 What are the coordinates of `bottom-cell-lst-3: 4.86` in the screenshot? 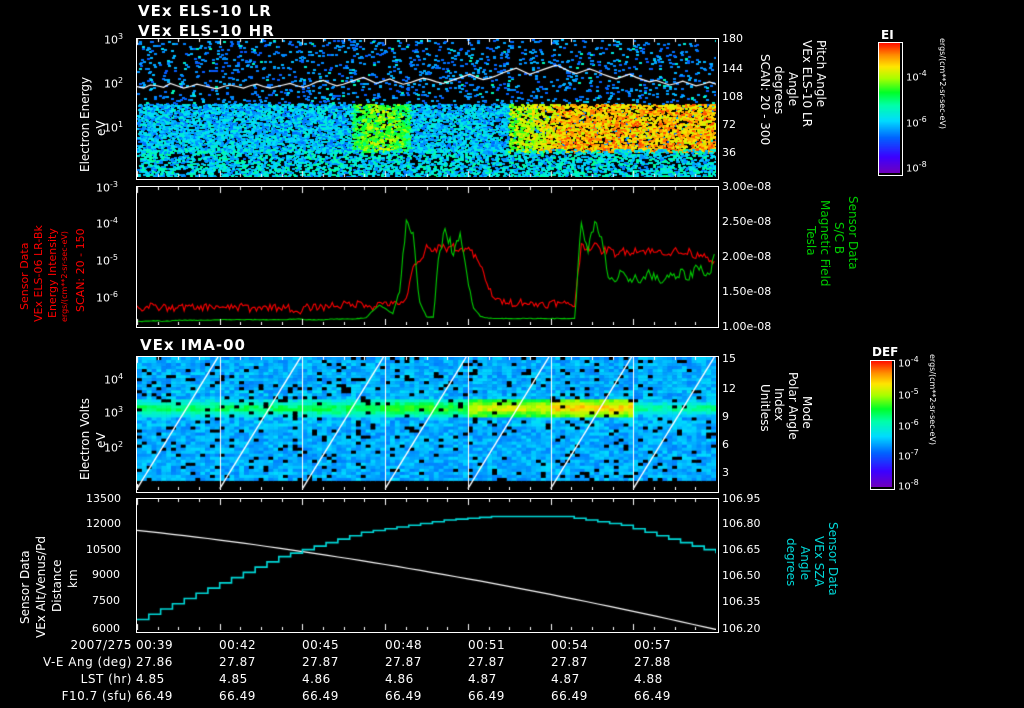 It's located at (399, 679).